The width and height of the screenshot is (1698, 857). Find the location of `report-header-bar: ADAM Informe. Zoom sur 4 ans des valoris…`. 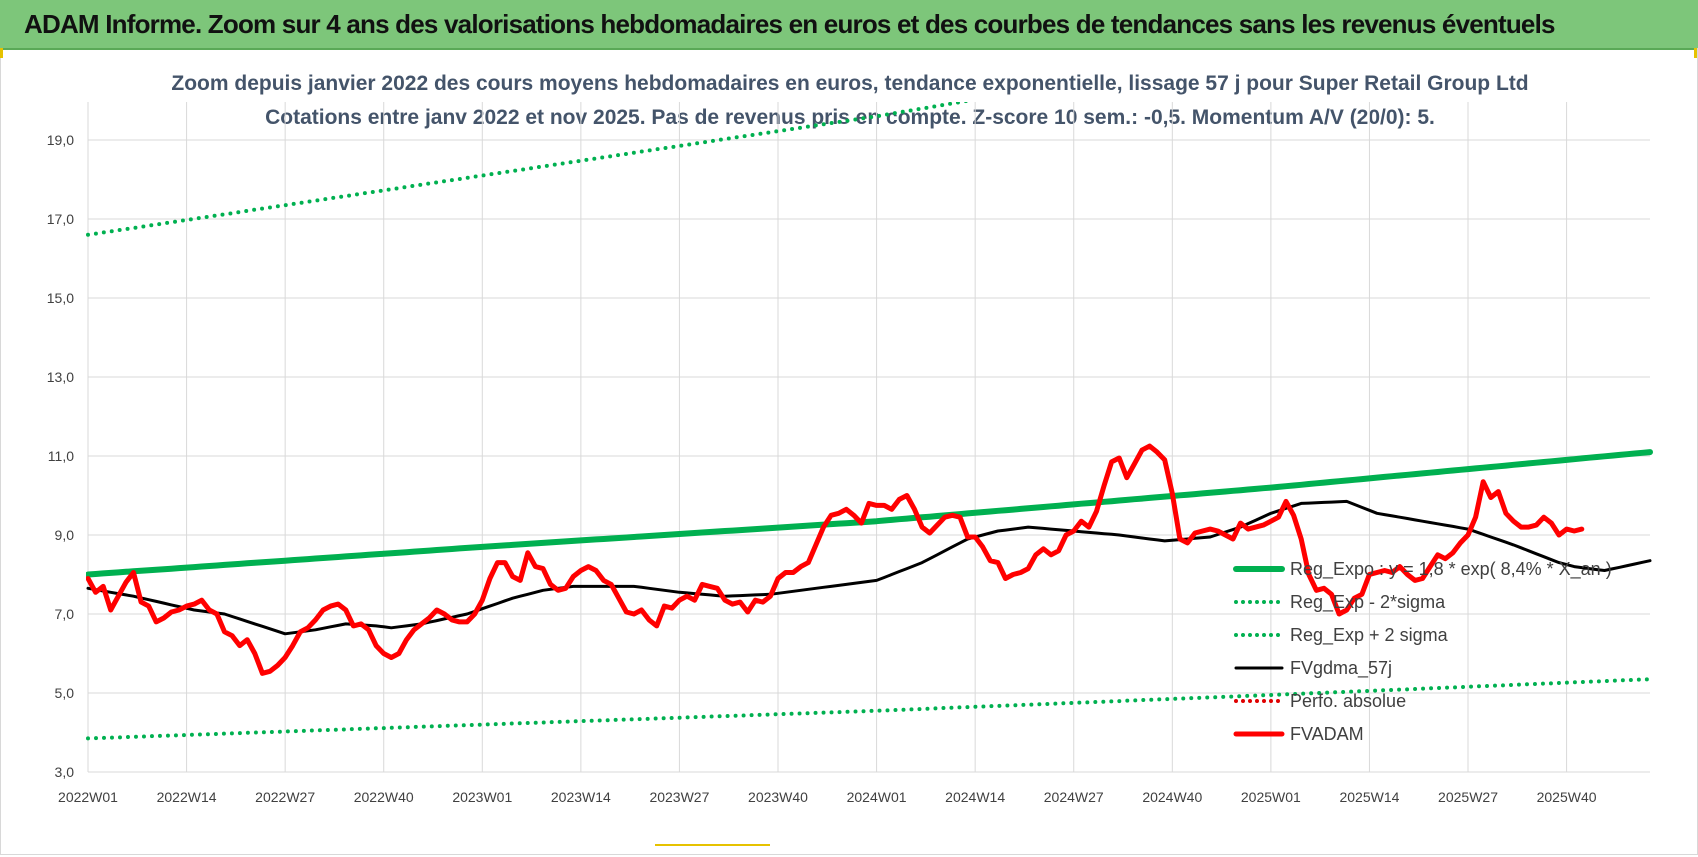

report-header-bar: ADAM Informe. Zoom sur 4 ans des valoris… is located at coordinates (849, 25).